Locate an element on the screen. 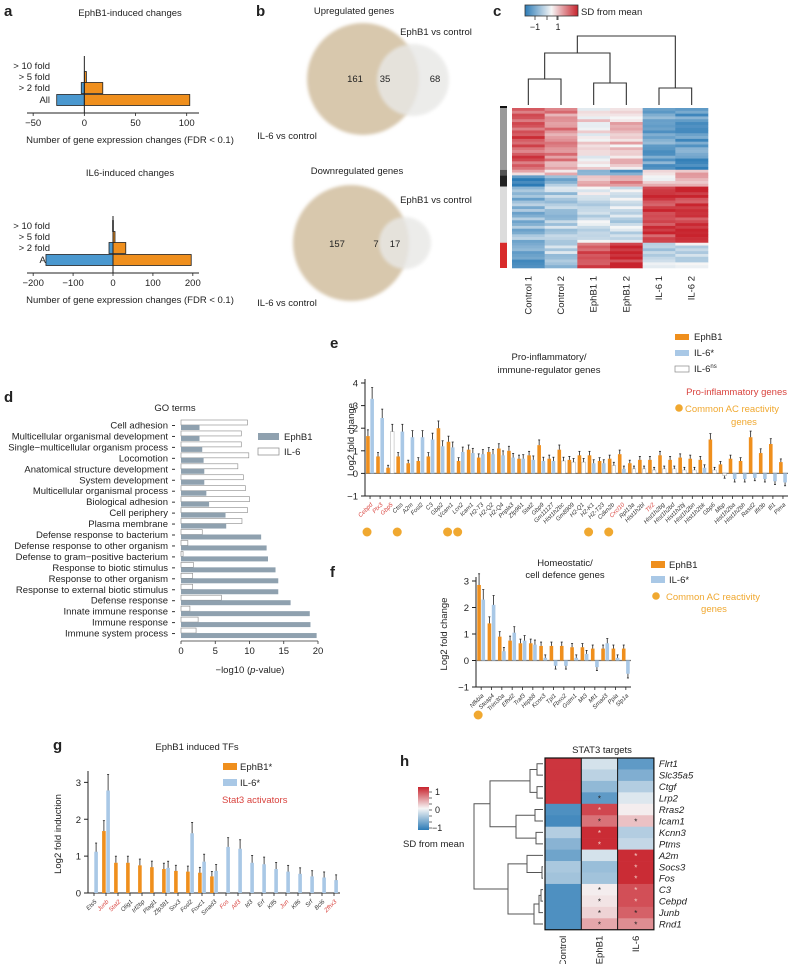 The width and height of the screenshot is (789, 964). annotation-stat3-activators: Stat3 activators is located at coordinates (255, 800).